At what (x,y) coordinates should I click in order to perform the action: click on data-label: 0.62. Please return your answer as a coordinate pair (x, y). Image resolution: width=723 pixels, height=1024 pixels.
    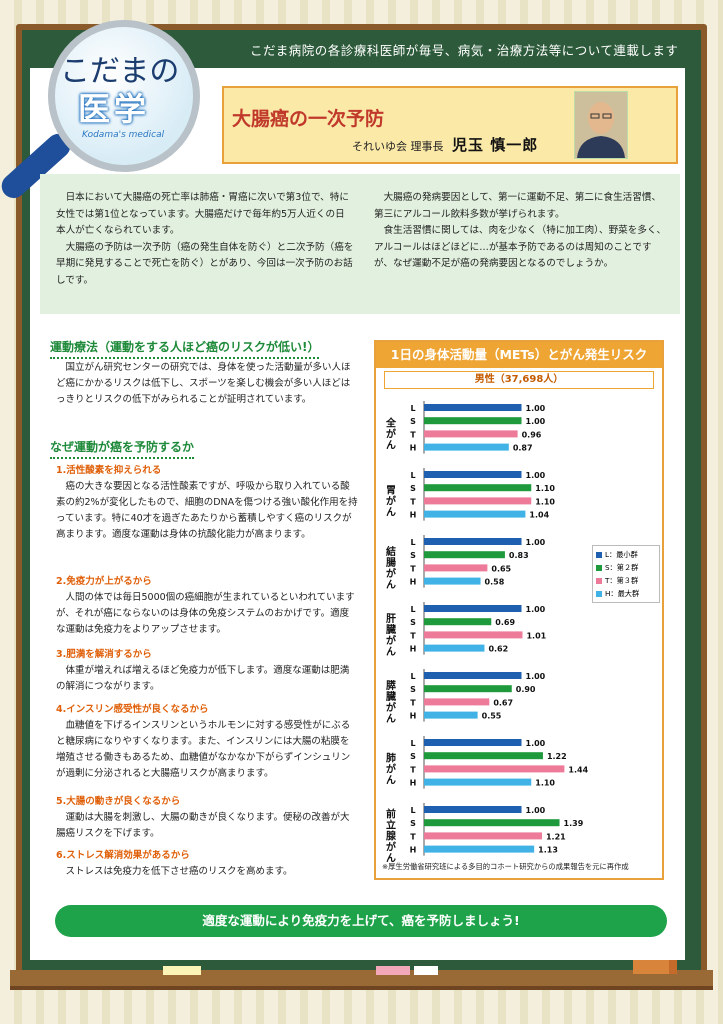
    Looking at the image, I should click on (498, 649).